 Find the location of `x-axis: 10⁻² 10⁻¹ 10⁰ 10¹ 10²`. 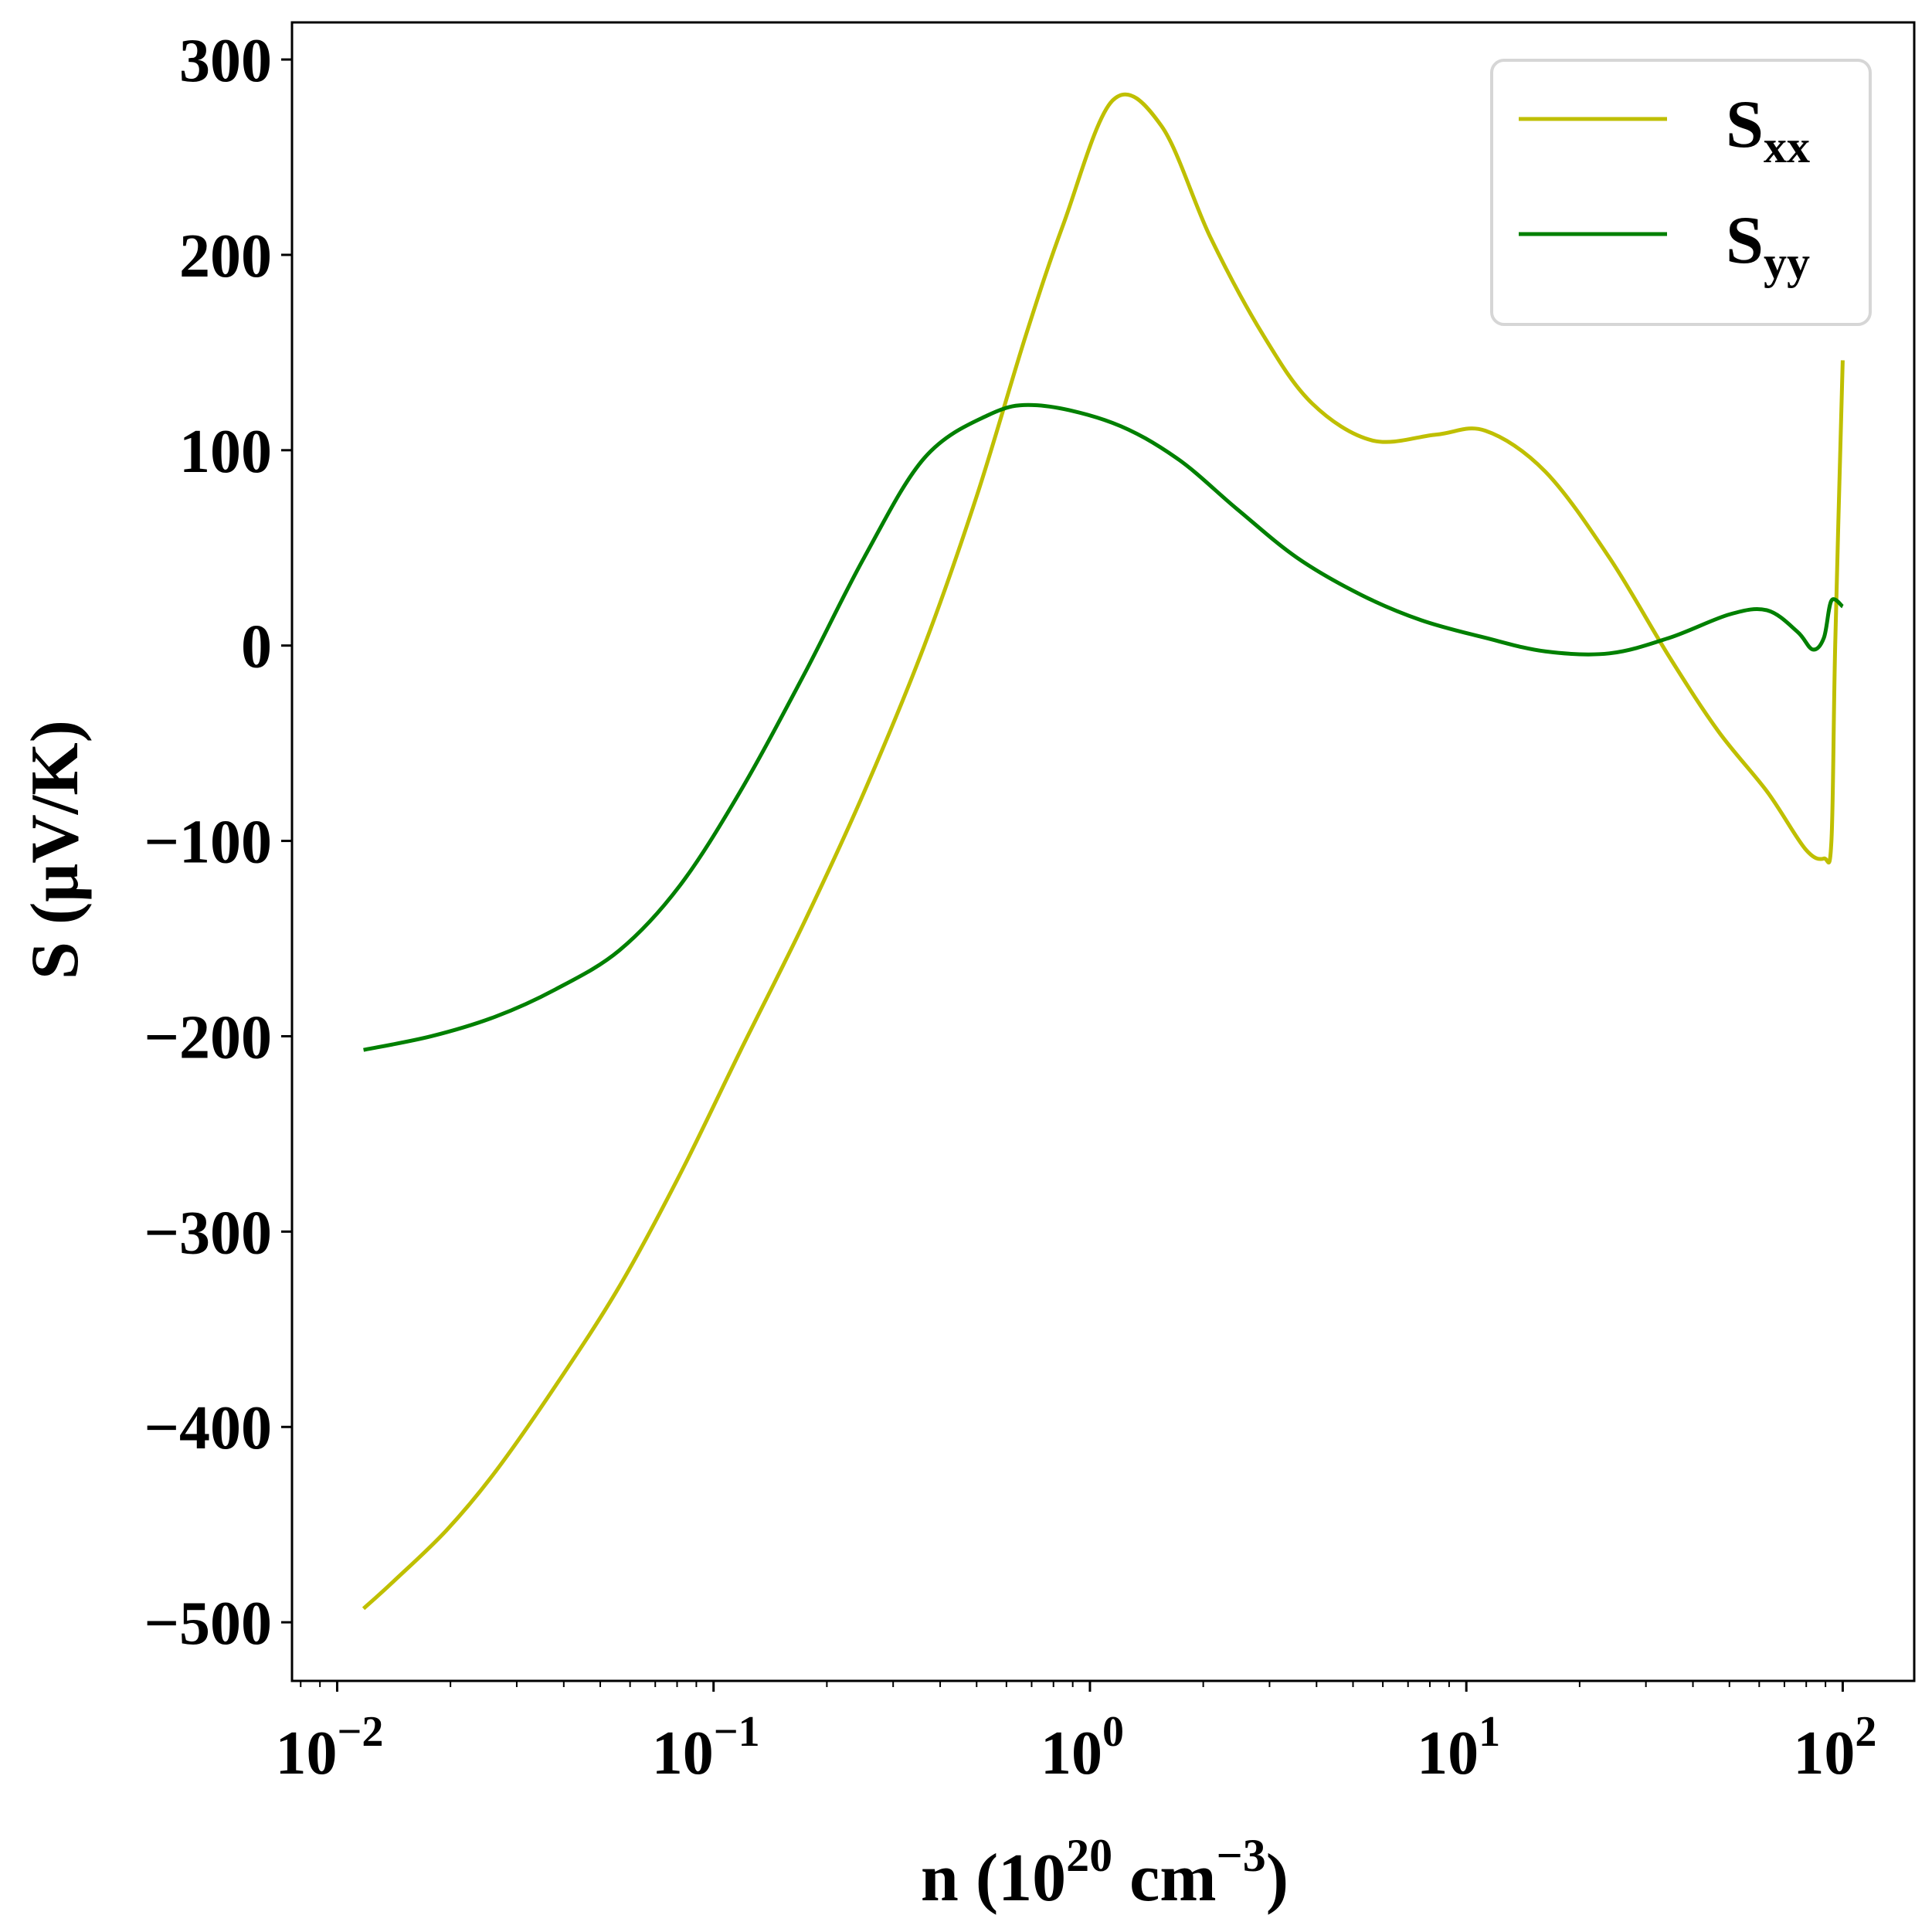

x-axis: 10⁻² 10⁻¹ 10⁰ 10¹ 10² is located at coordinates (1076, 1734).